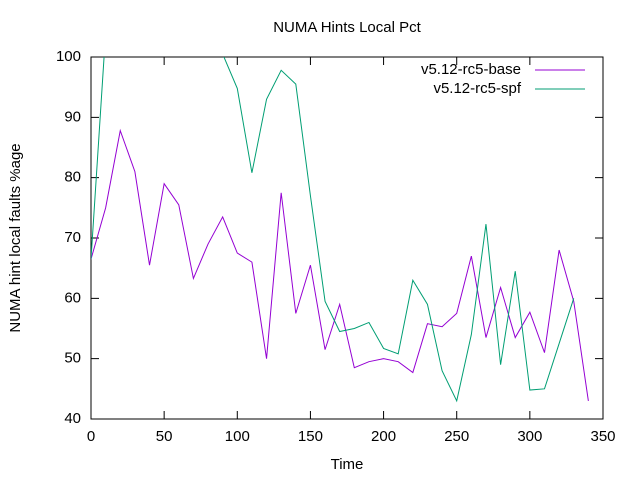 This screenshot has width=640, height=480. Describe the element at coordinates (72, 237) in the screenshot. I see `y-tick-label: 70` at that location.